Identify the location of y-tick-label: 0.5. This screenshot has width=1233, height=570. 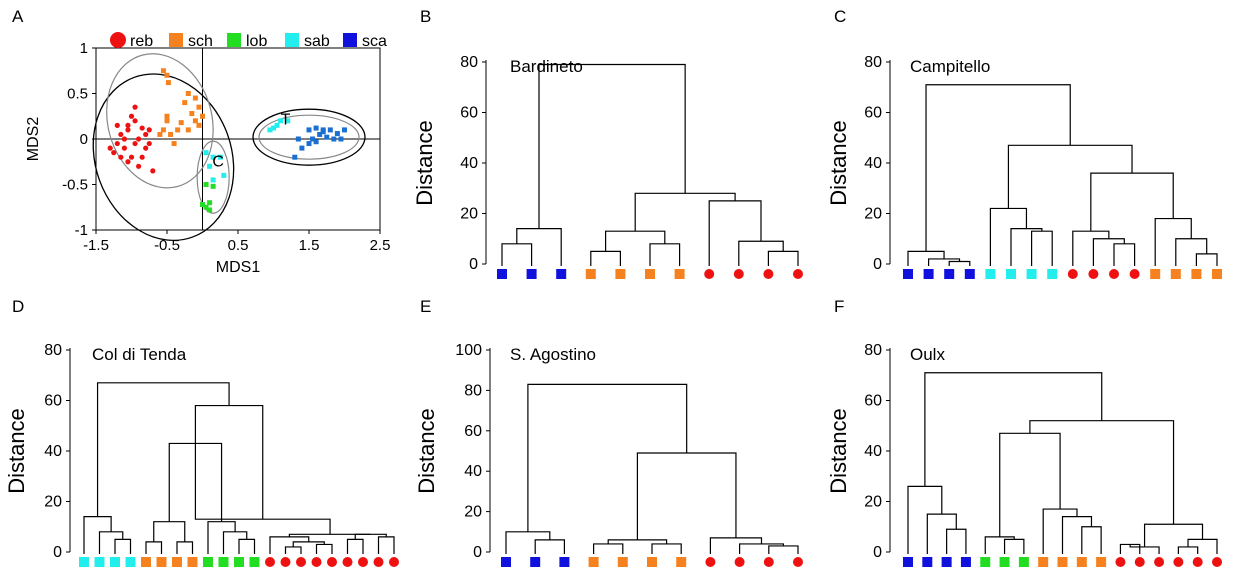
(77, 94).